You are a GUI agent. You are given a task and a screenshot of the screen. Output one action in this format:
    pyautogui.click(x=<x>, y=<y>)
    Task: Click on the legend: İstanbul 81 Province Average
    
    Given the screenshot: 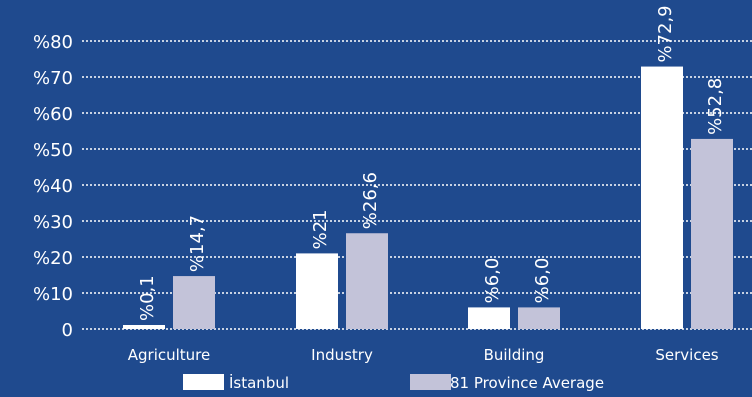 What is the action you would take?
    pyautogui.click(x=393, y=382)
    